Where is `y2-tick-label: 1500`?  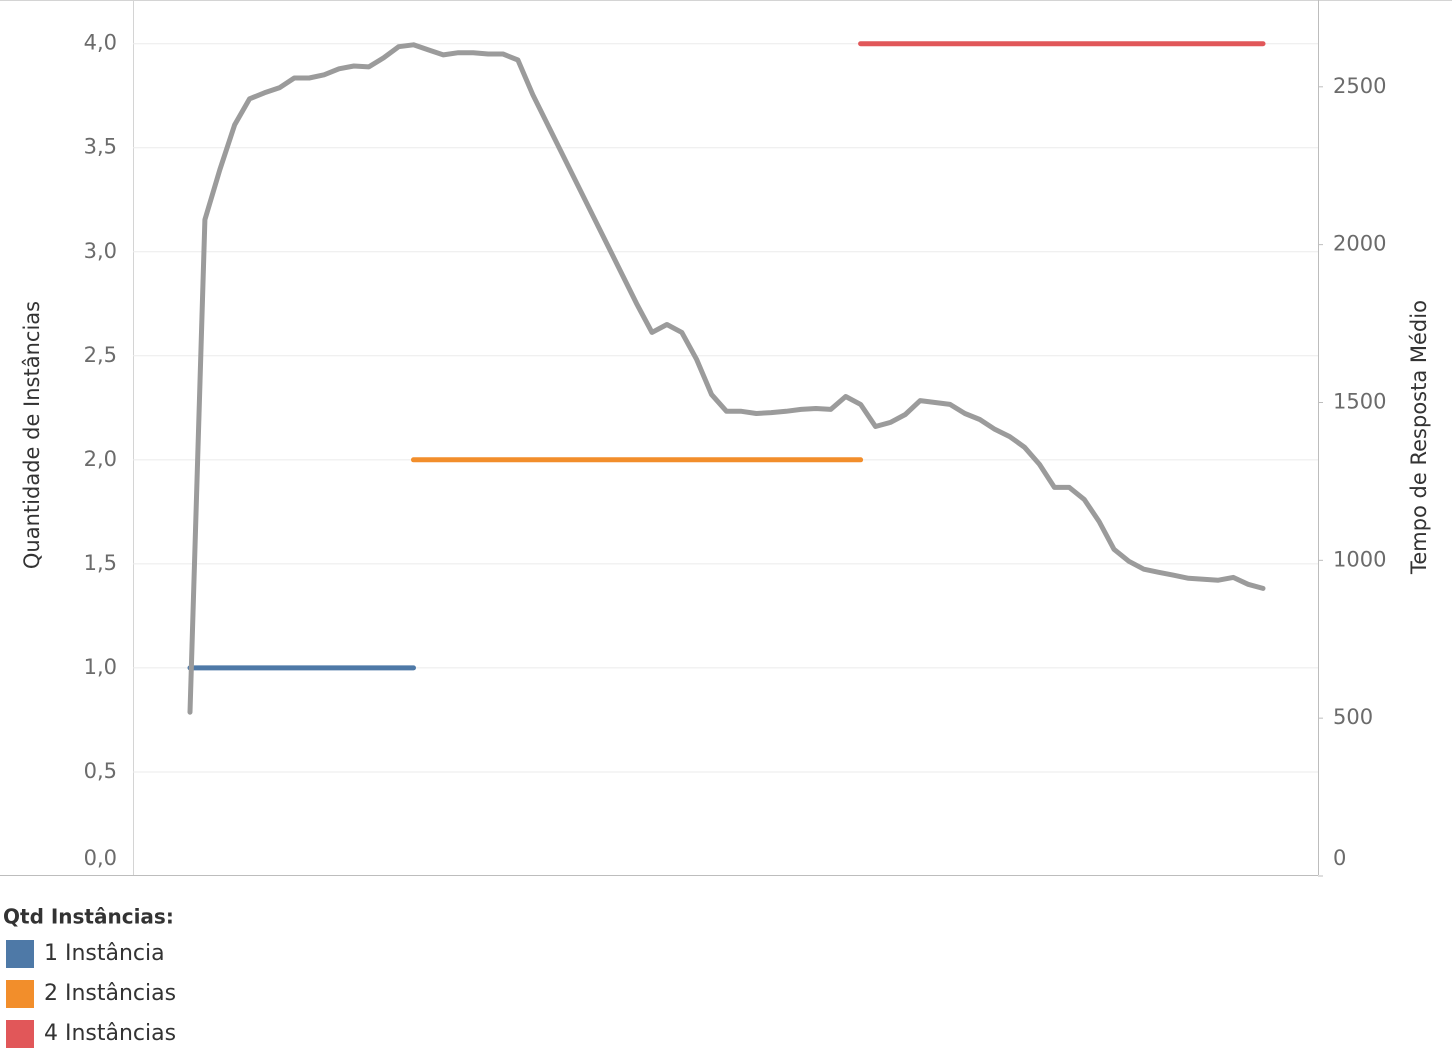 y2-tick-label: 1500 is located at coordinates (1359, 401).